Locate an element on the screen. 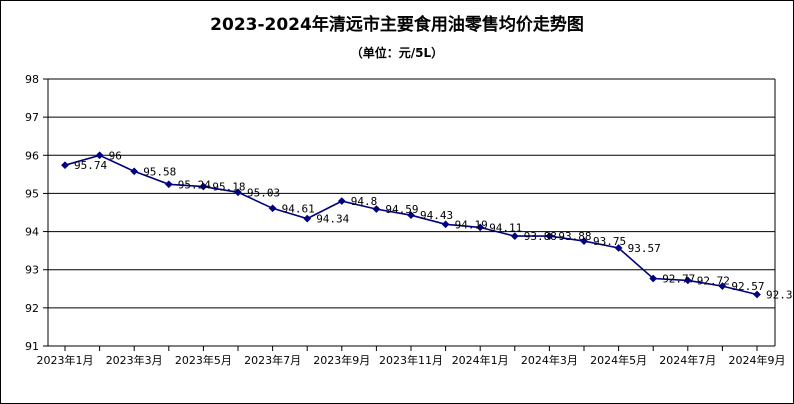 This screenshot has width=794, height=404. y-tick-labels: 91 92 93 94 95 96 97 98 is located at coordinates (32, 213).